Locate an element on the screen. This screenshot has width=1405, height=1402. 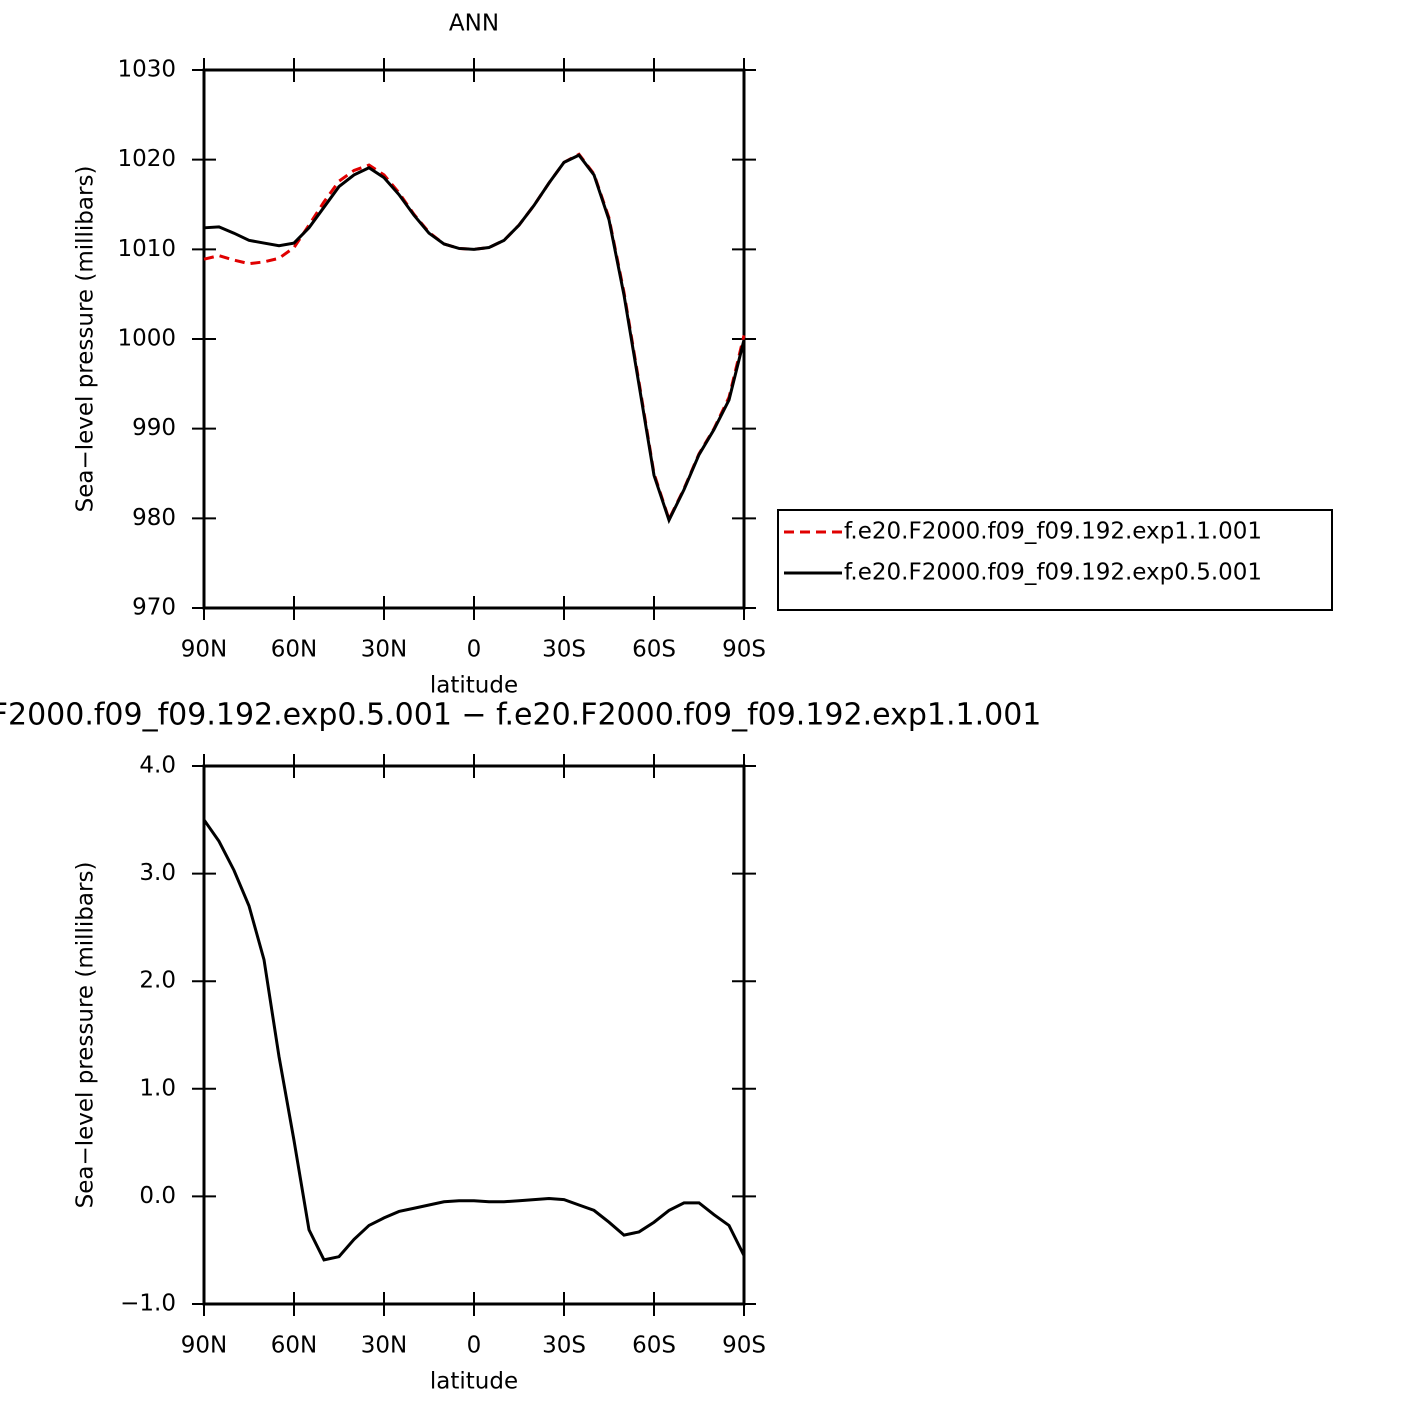
y-tick-label: 1.0 is located at coordinates (157, 1088).